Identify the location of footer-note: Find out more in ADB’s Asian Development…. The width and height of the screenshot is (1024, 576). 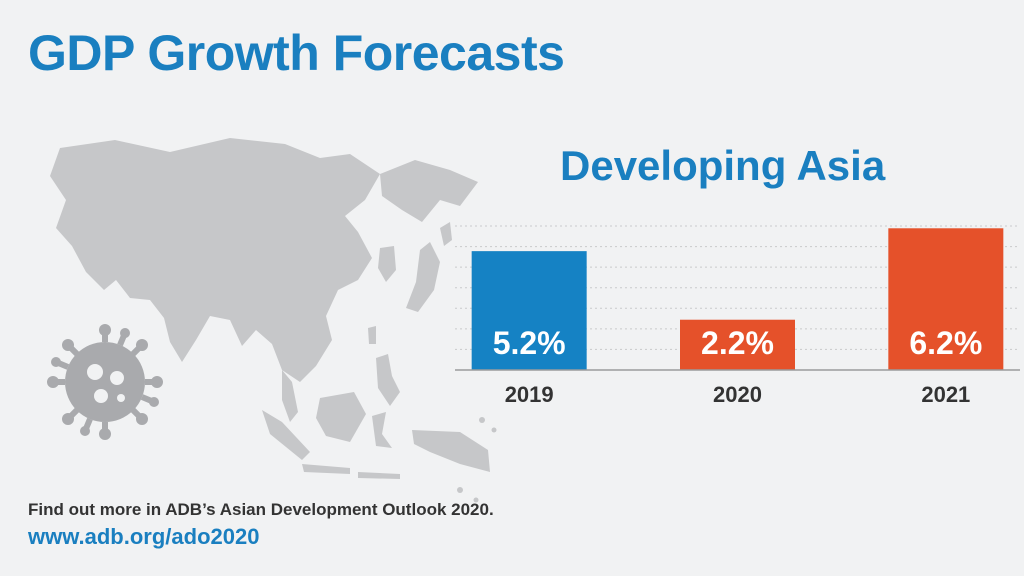
(261, 509).